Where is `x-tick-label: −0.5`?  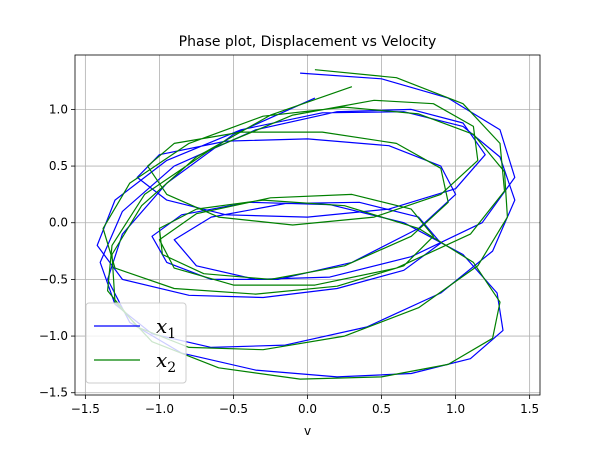
x-tick-label: −0.5 is located at coordinates (233, 409).